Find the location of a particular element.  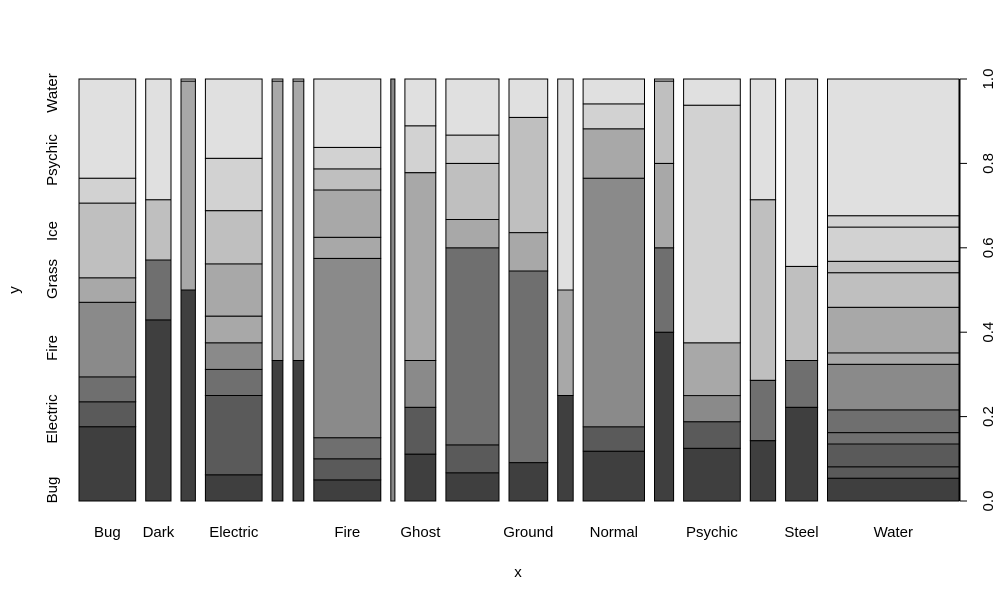

right-axis-tick-label: 0.0 is located at coordinates (988, 501).